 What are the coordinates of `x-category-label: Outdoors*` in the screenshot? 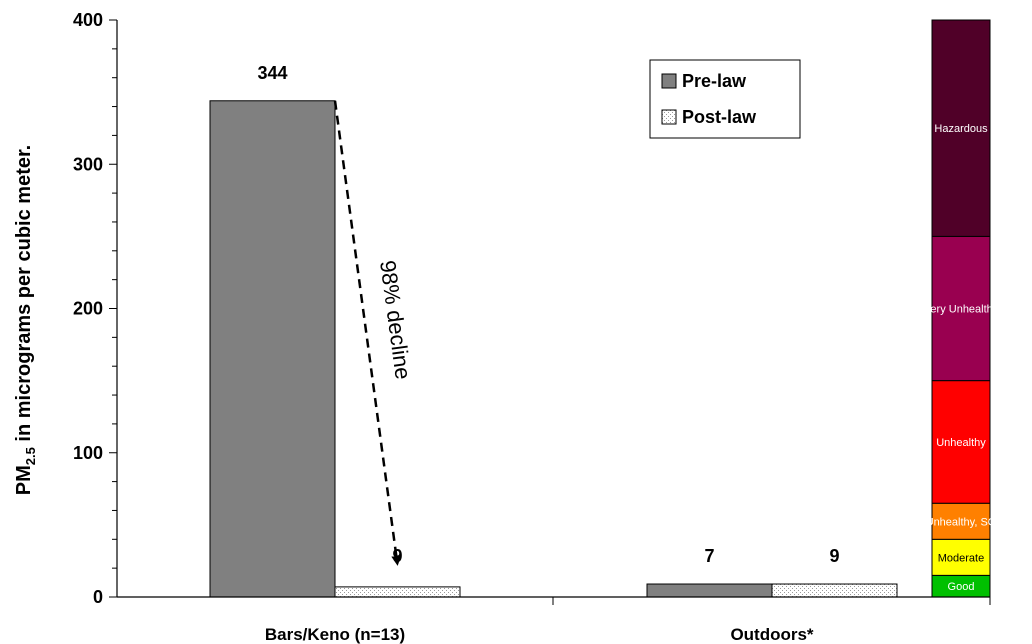 It's located at (771, 634).